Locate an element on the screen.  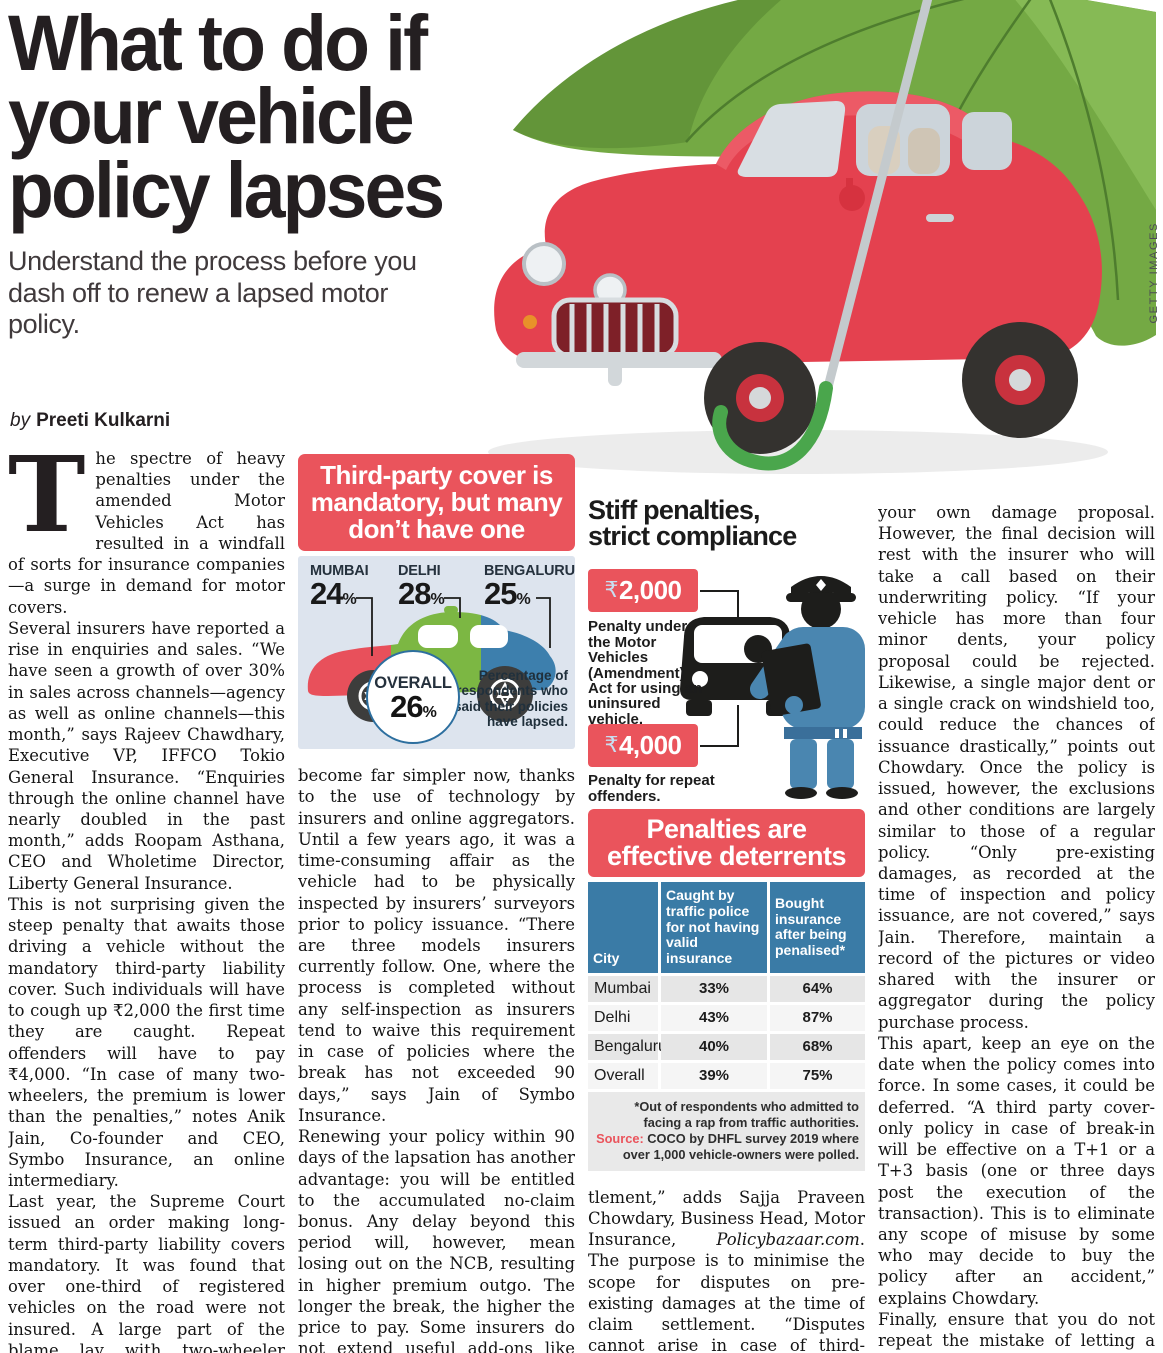
table-row-label: Delhi is located at coordinates (623, 1017).